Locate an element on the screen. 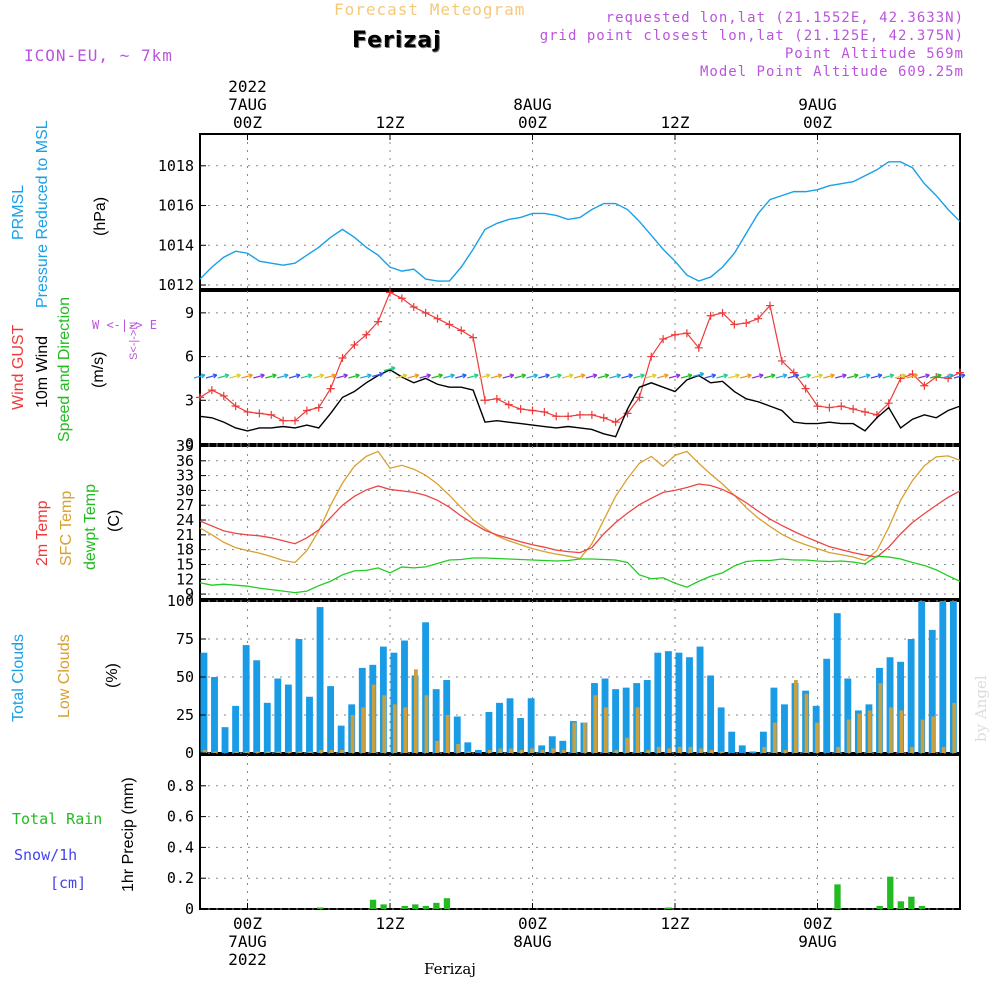  y-tick-label: 50 is located at coordinates (185, 677).